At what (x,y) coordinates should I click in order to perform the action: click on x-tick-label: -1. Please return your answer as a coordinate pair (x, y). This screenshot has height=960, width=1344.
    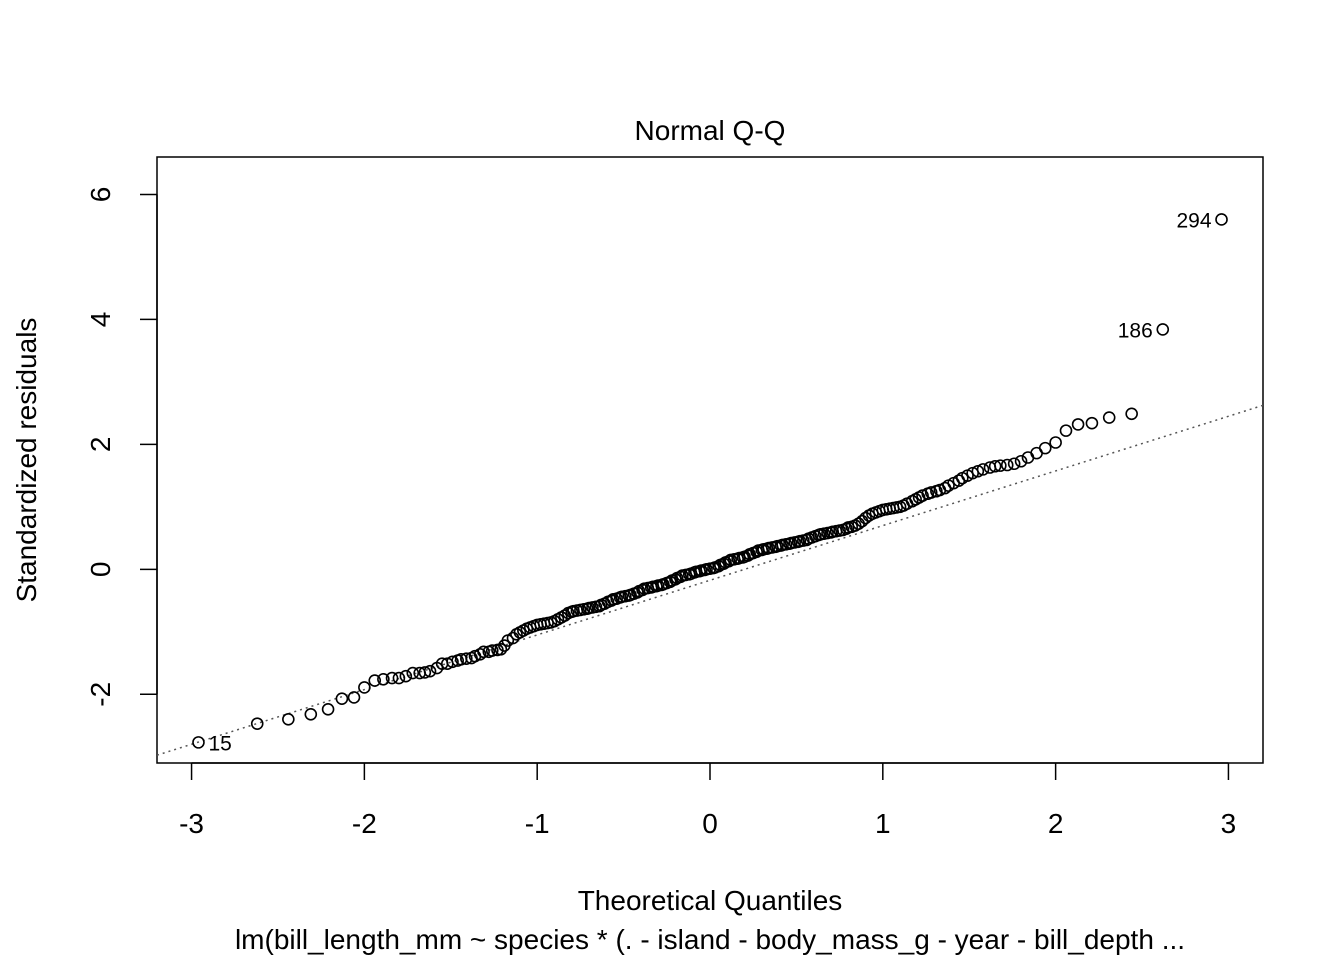
    Looking at the image, I should click on (537, 823).